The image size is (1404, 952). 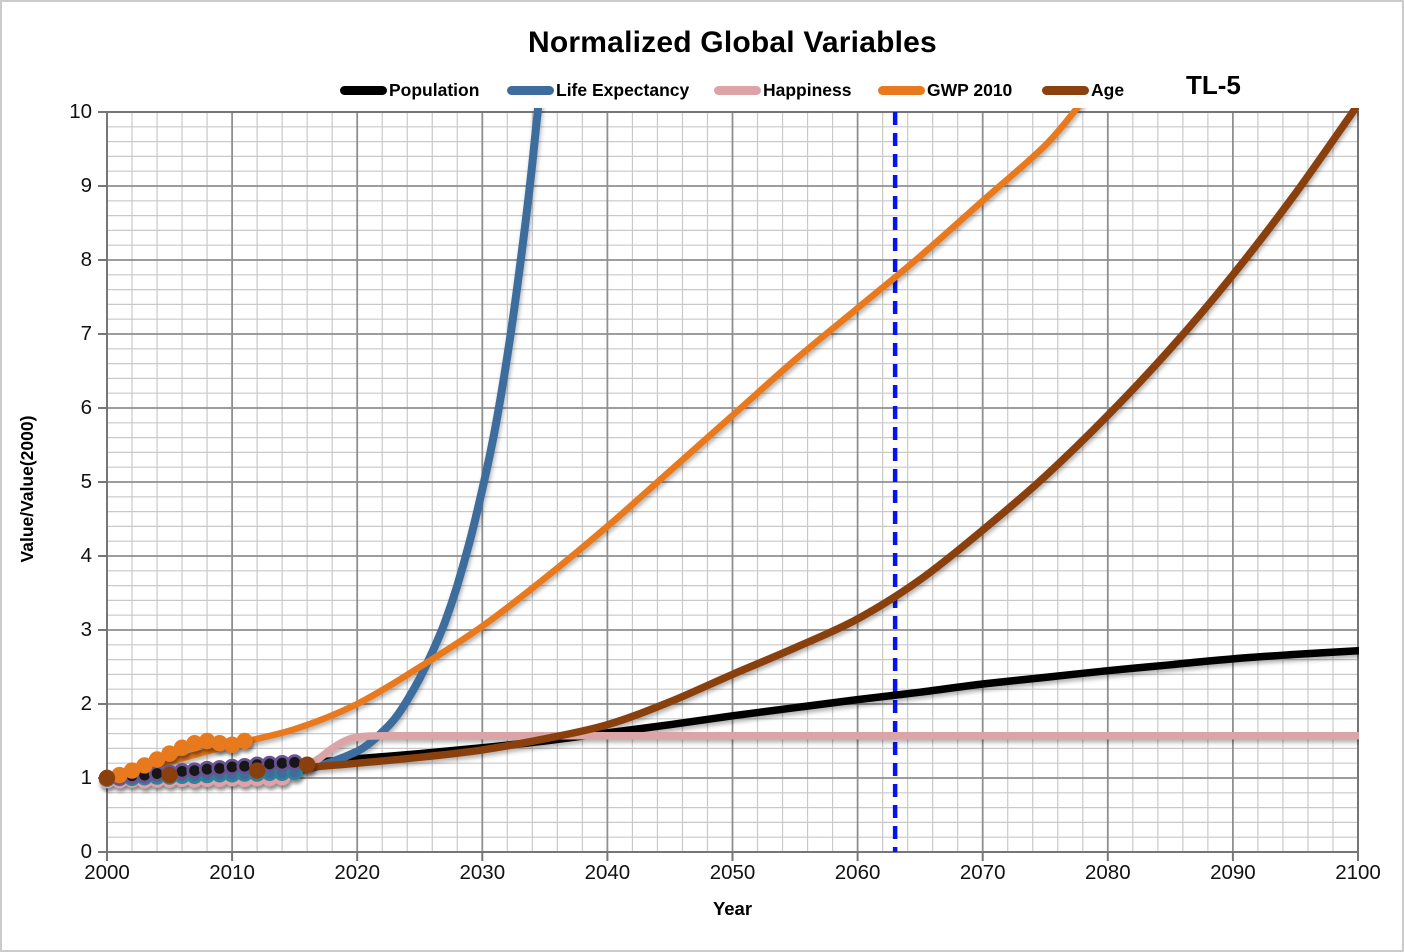 I want to click on y-tick-label: 2, so click(x=86, y=703).